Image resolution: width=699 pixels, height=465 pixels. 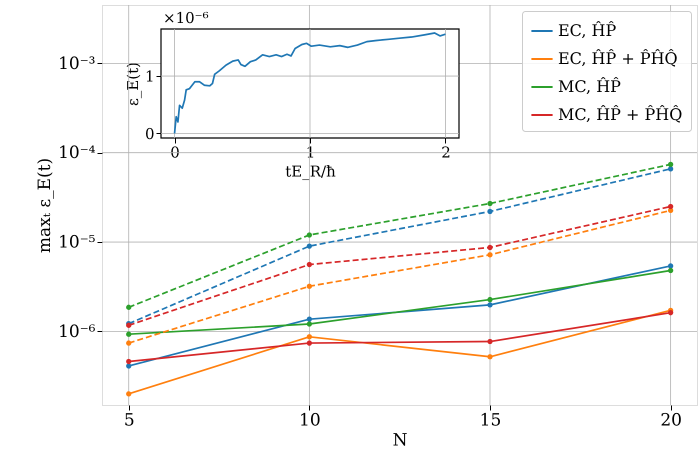 What do you see at coordinates (587, 30) in the screenshot?
I see `legend-label: EC, ĤP̂` at bounding box center [587, 30].